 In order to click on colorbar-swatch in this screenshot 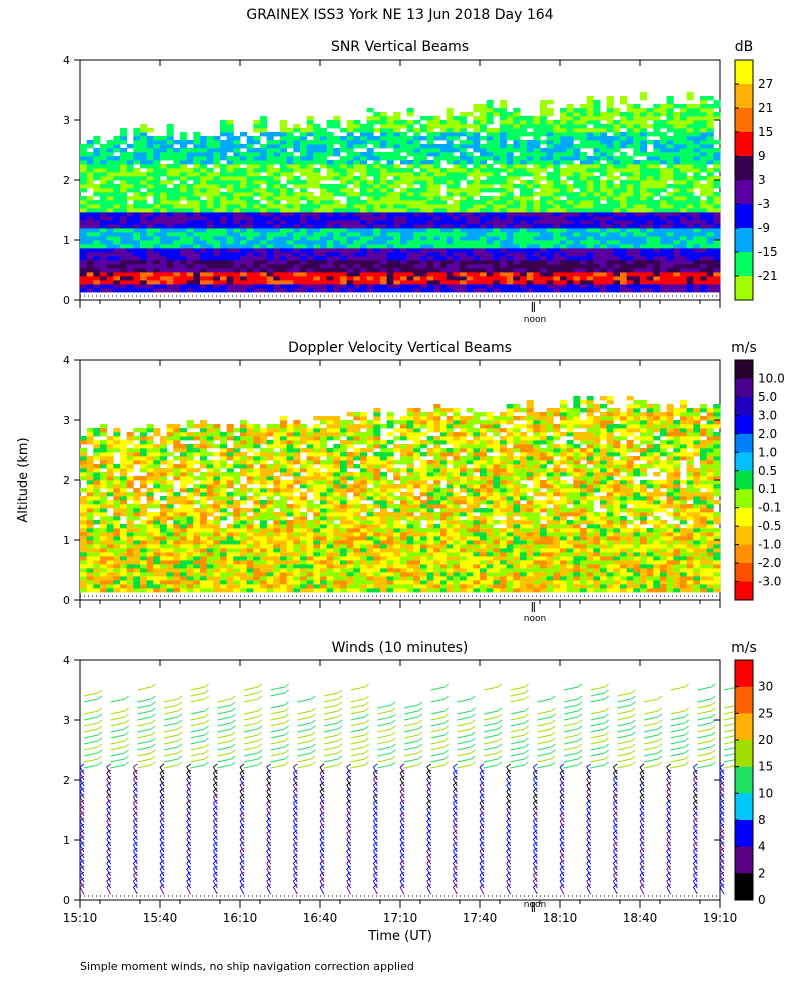, I will do `click(744, 120)`.